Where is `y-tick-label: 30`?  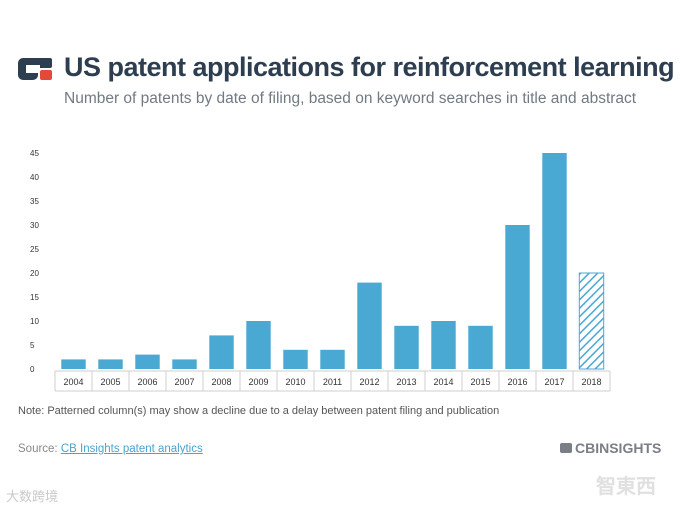
y-tick-label: 30 is located at coordinates (34, 225).